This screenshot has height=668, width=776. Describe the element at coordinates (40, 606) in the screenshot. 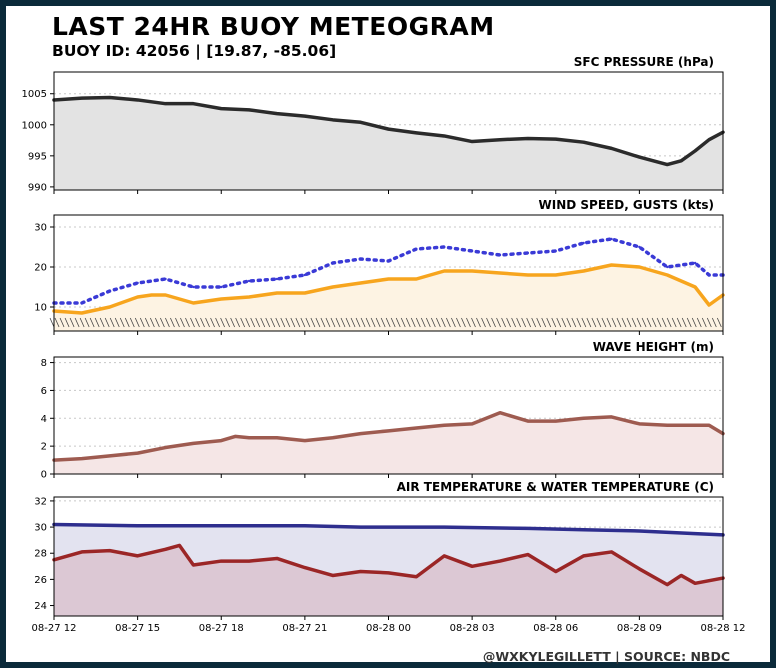

I see `y-tick-label: 24` at that location.